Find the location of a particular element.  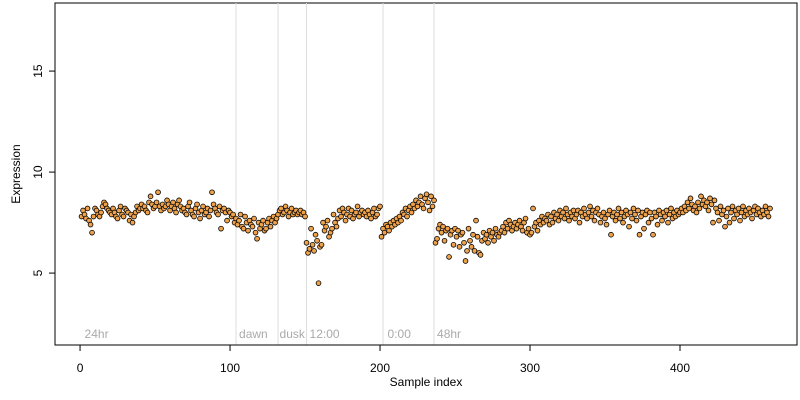

x-tick-label: 400 is located at coordinates (680, 368).